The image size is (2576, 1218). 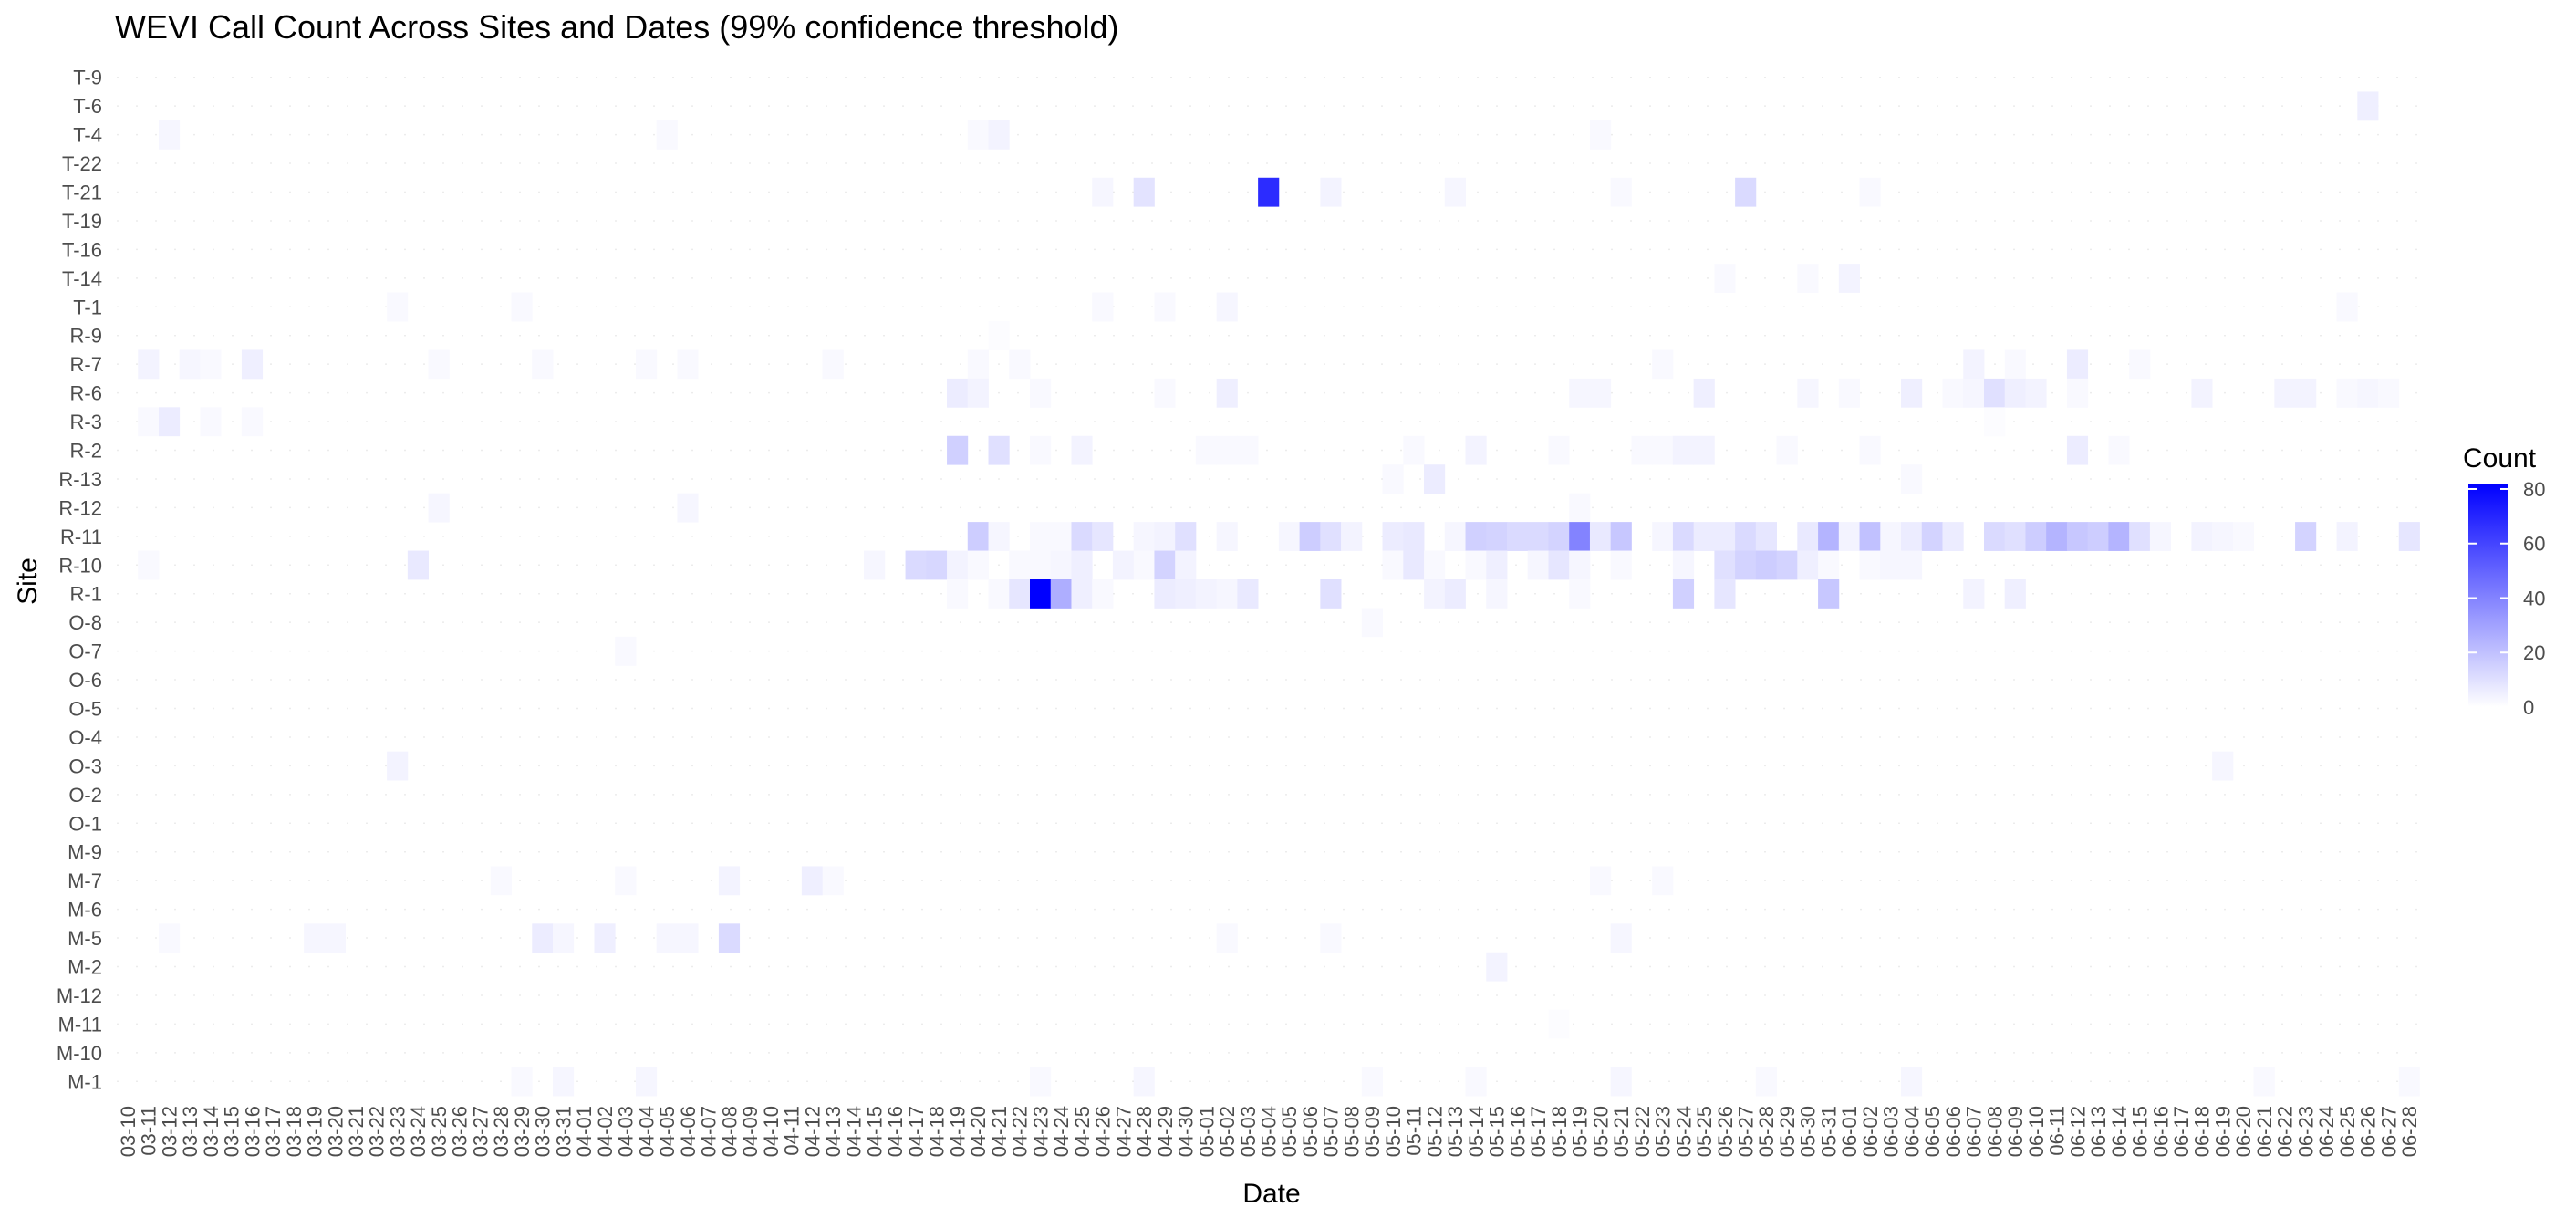 I want to click on x-tick-label: 04-22, so click(x=1020, y=1131).